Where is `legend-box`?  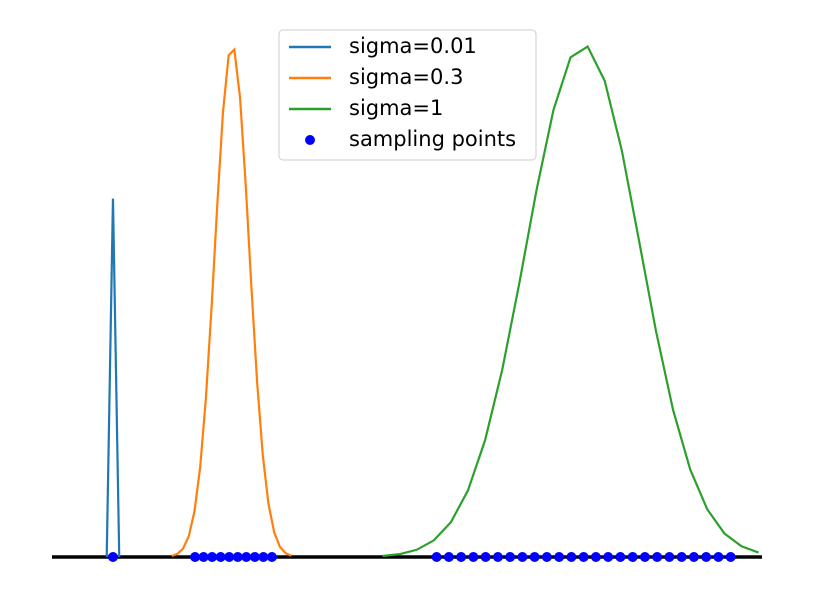
legend-box is located at coordinates (407, 95).